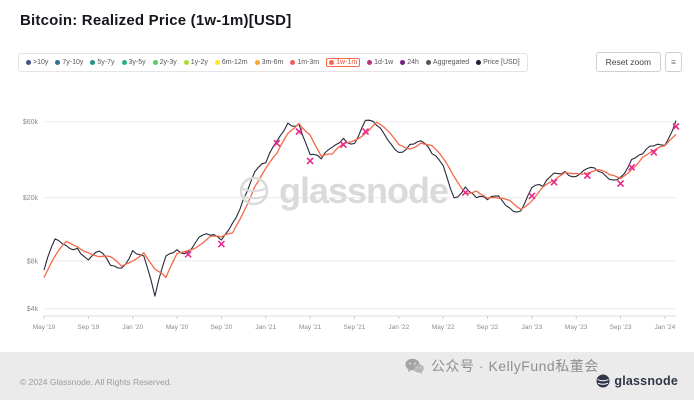 The height and width of the screenshot is (400, 694). I want to click on x-tick-label: Jan '21, so click(265, 327).